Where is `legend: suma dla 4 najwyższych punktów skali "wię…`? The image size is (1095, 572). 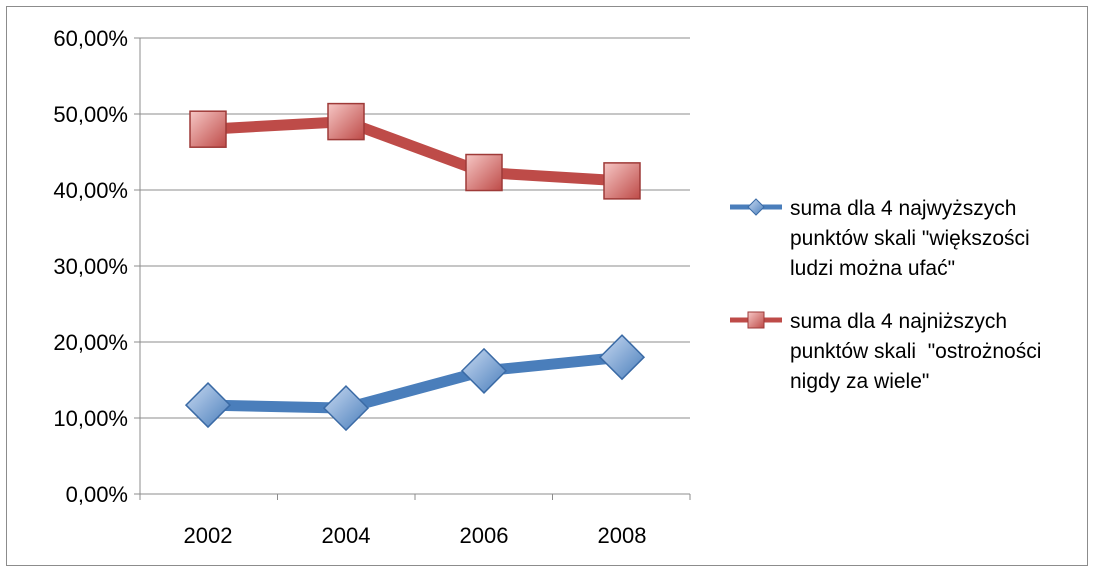 legend: suma dla 4 najwyższych punktów skali "wię… is located at coordinates (885, 295).